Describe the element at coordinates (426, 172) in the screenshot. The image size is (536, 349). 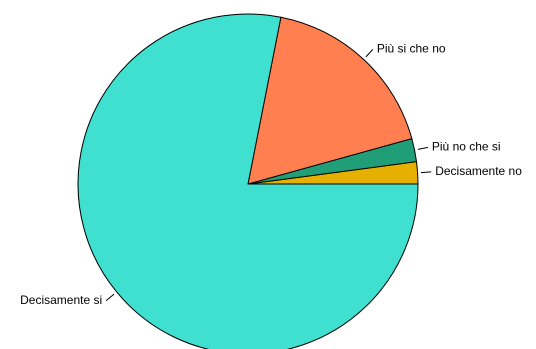
I see `leader-line-decisamente-no` at that location.